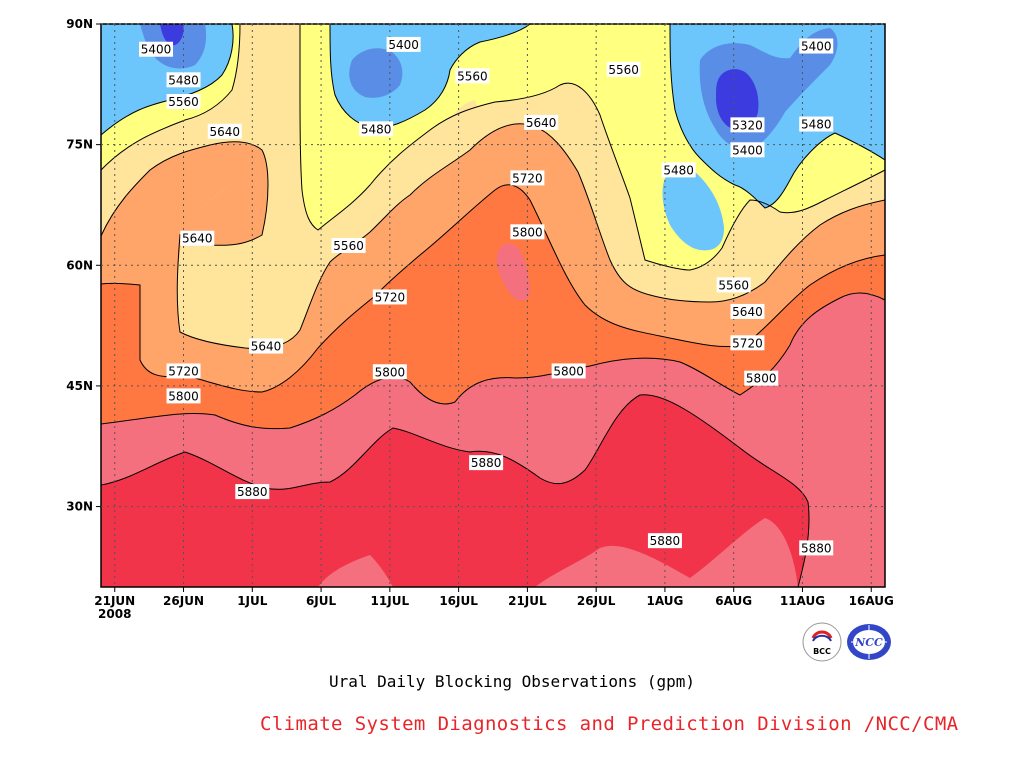  I want to click on chart-title: Ural Daily Blocking Observations (gpm), so click(512, 681).